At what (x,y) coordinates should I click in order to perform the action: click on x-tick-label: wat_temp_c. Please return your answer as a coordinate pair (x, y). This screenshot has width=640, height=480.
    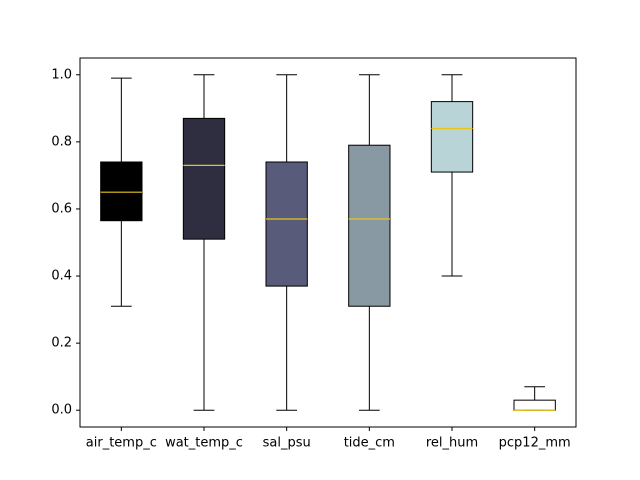
    Looking at the image, I should click on (204, 443).